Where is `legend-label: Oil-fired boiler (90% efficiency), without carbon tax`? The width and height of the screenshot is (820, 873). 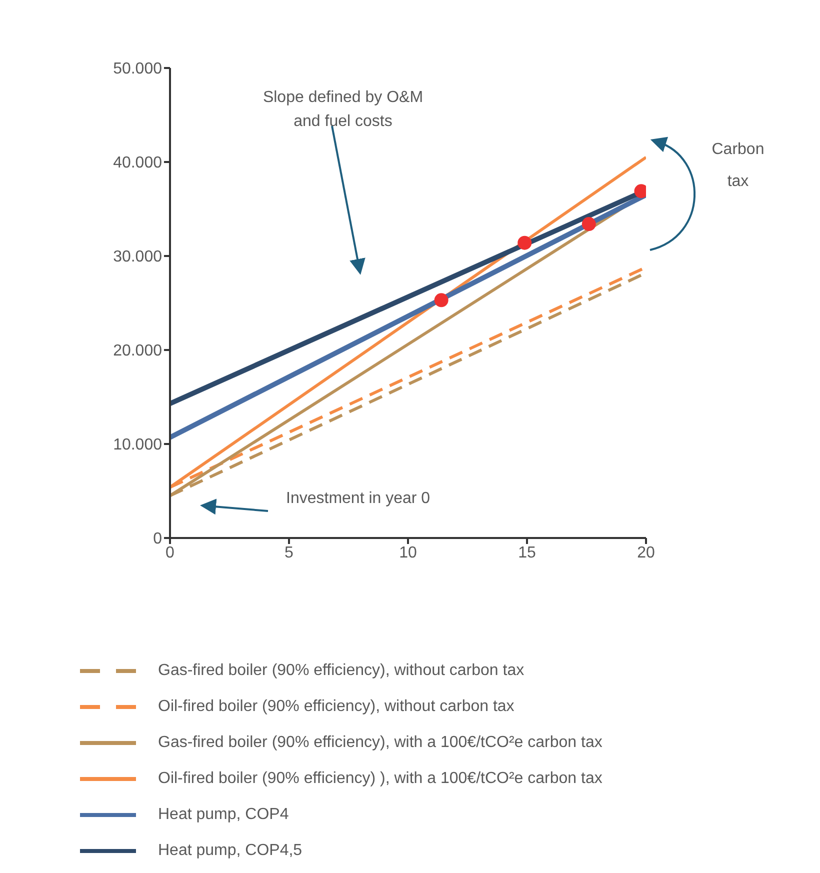 legend-label: Oil-fired boiler (90% efficiency), without carbon tax is located at coordinates (336, 707).